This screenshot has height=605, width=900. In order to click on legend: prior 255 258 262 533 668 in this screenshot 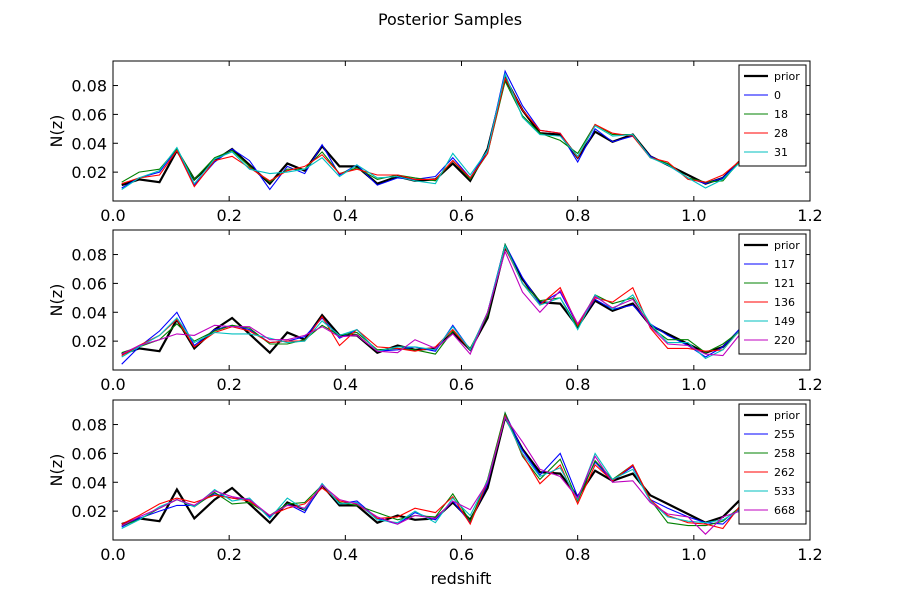, I will do `click(772, 464)`.